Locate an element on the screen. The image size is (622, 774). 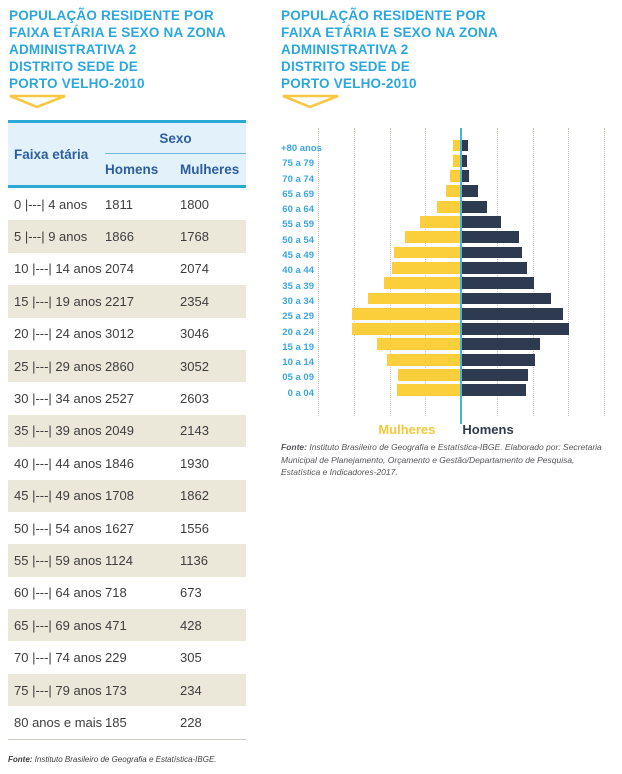
age-axis-label: 65 a 69 is located at coordinates (298, 194).